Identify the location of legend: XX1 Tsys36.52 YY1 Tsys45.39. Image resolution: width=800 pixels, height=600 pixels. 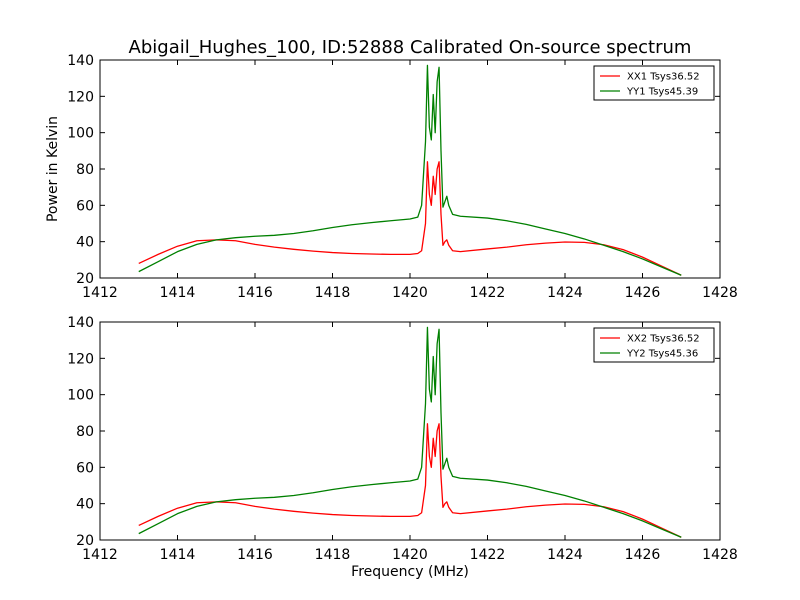
(654, 83).